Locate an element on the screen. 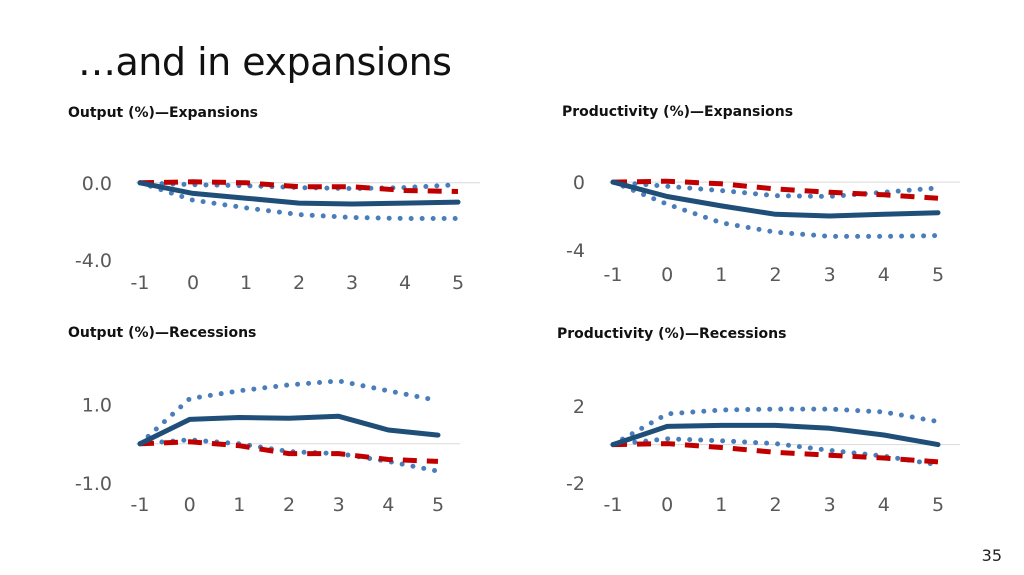 The image size is (1024, 575). chart-productivity-recessions: 2 -2 -1 0 1 2 3 4 5 is located at coordinates (763, 456).